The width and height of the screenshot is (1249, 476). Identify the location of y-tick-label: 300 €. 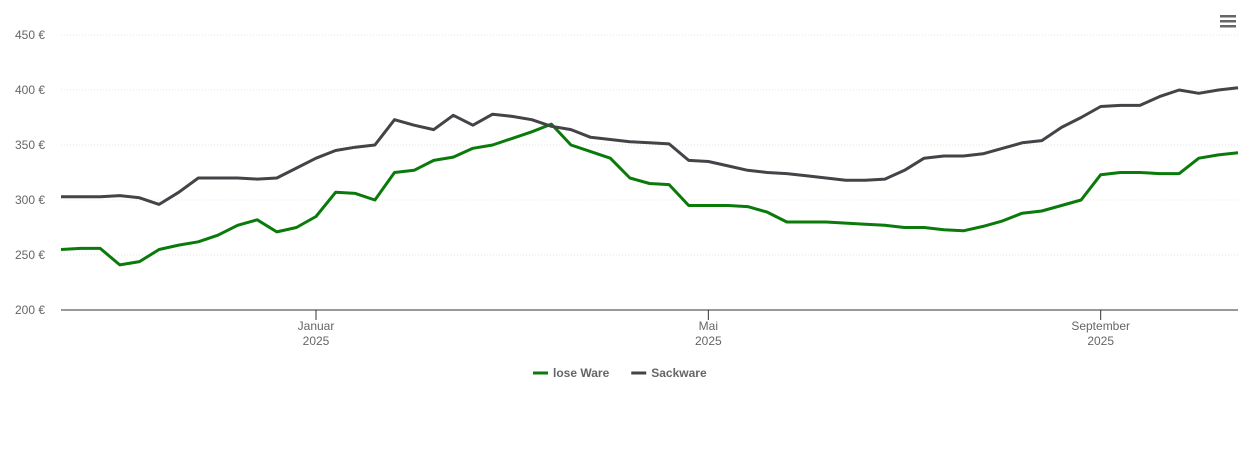
(30, 200).